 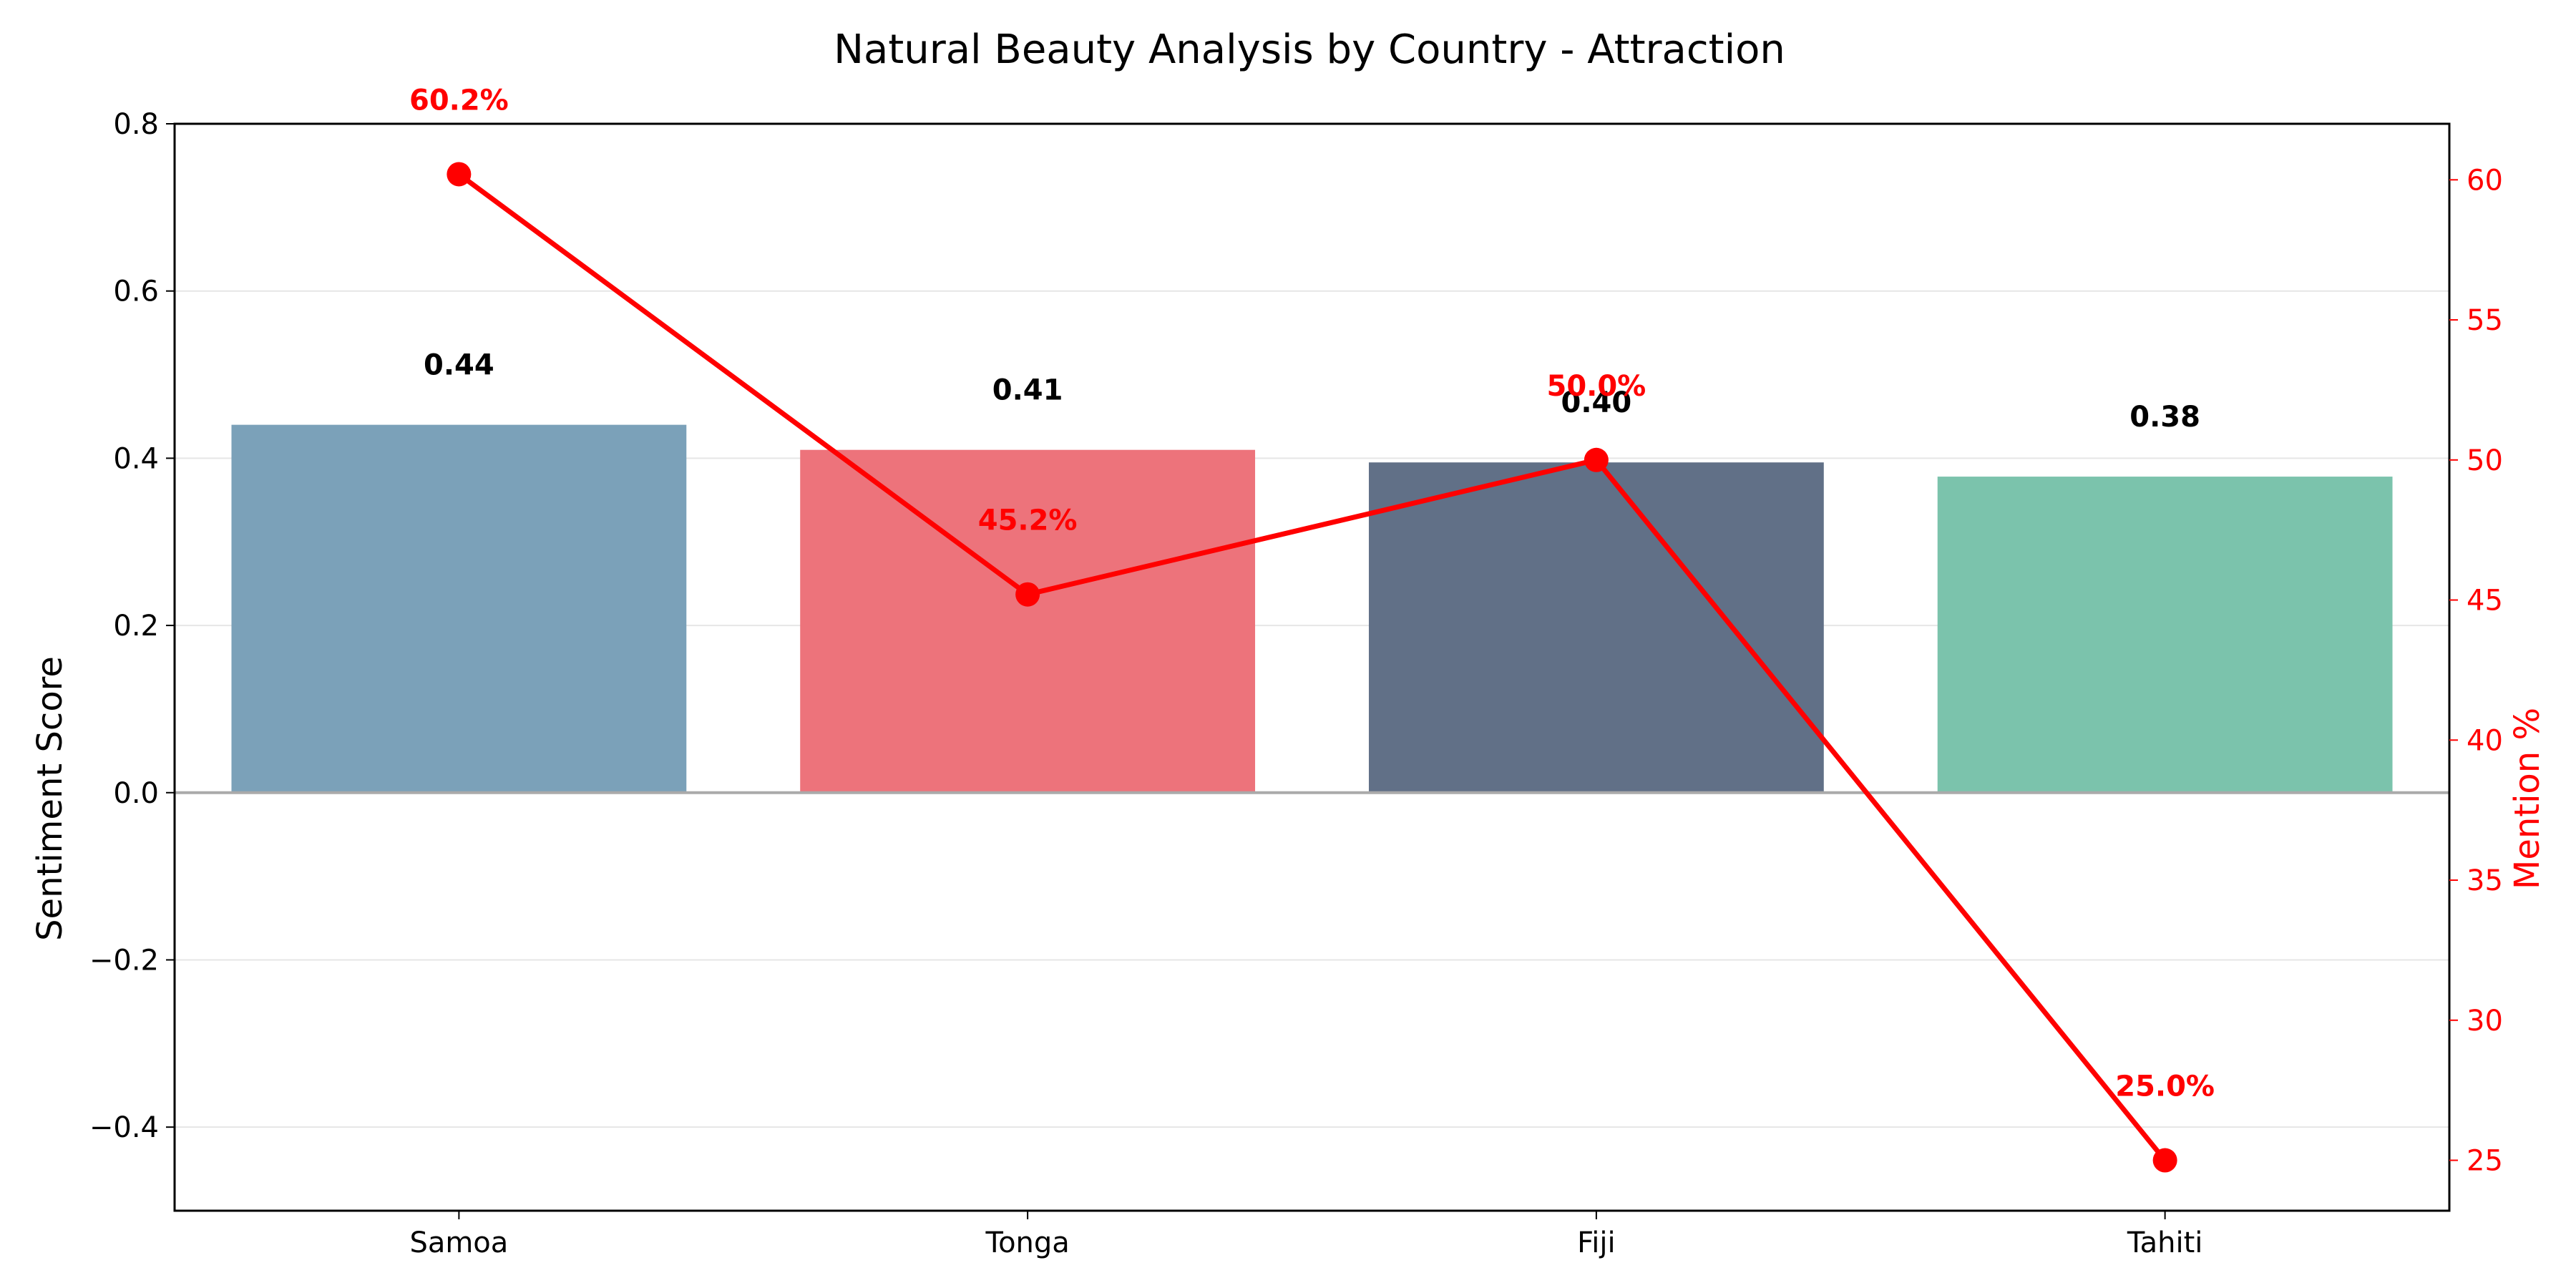 I want to click on x-tick-label: Fiji, so click(x=1596, y=1242).